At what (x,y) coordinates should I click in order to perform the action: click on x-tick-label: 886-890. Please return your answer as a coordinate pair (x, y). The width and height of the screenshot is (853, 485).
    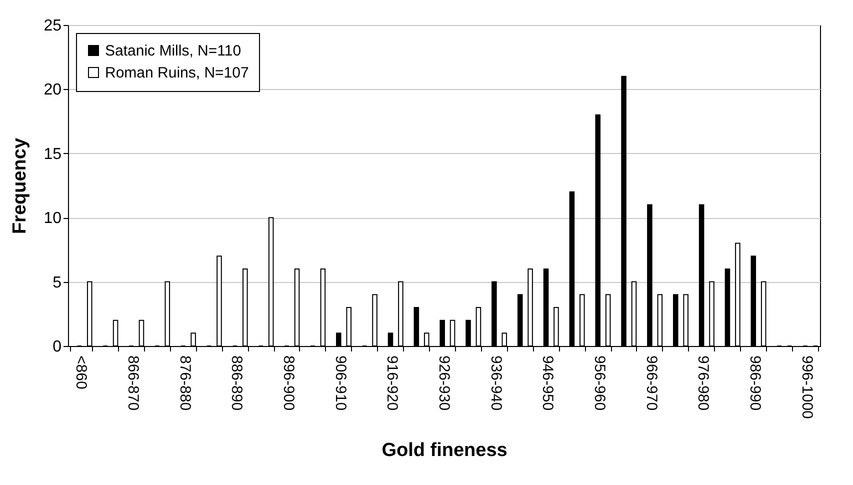
    Looking at the image, I should click on (237, 383).